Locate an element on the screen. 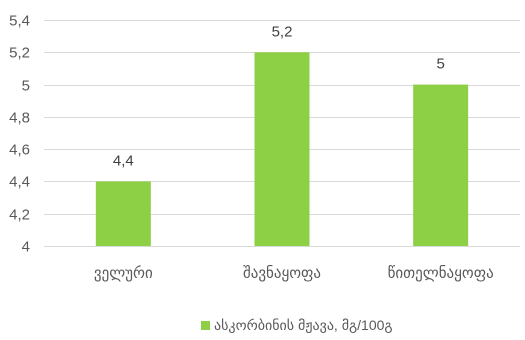 This screenshot has height=340, width=525. category-label: ველური is located at coordinates (123, 273).